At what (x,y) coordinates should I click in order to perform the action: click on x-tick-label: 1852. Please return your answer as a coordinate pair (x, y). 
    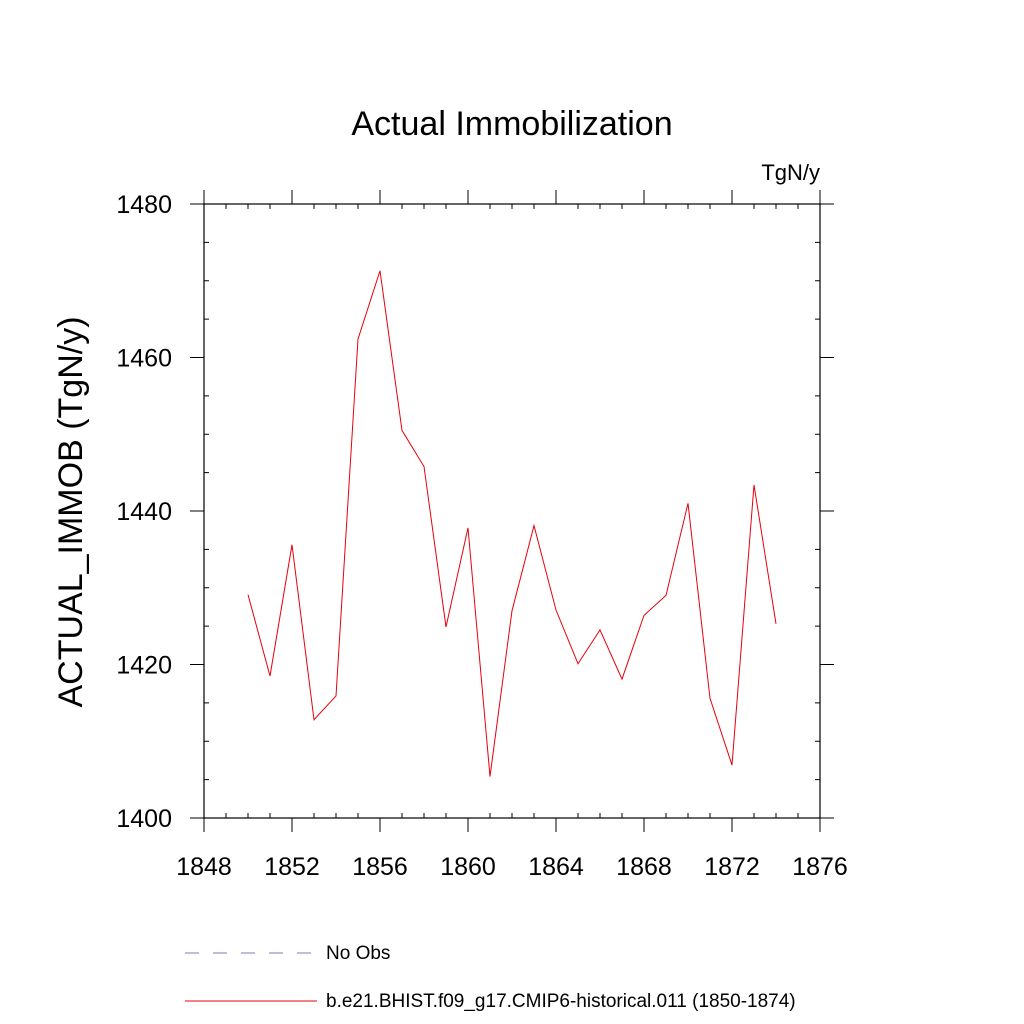
    Looking at the image, I should click on (292, 867).